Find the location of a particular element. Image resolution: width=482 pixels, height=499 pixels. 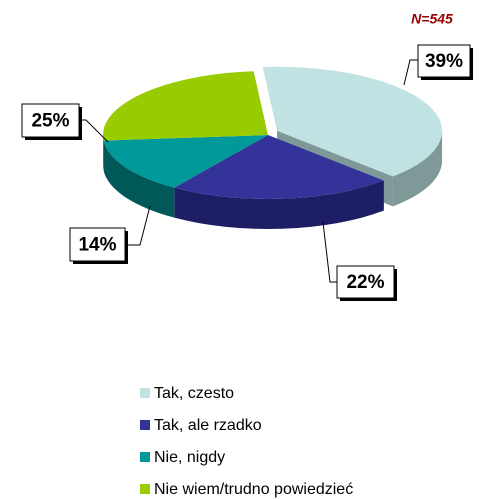

data-label: 39% is located at coordinates (444, 61).